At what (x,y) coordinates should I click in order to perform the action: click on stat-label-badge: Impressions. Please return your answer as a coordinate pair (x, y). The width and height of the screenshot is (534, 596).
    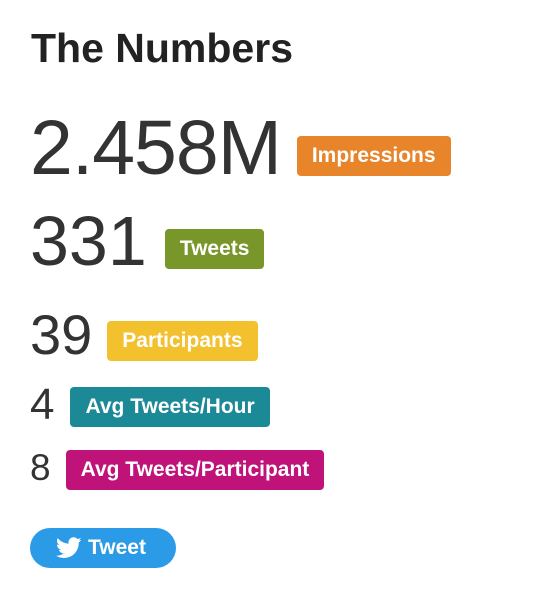
    Looking at the image, I should click on (373, 156).